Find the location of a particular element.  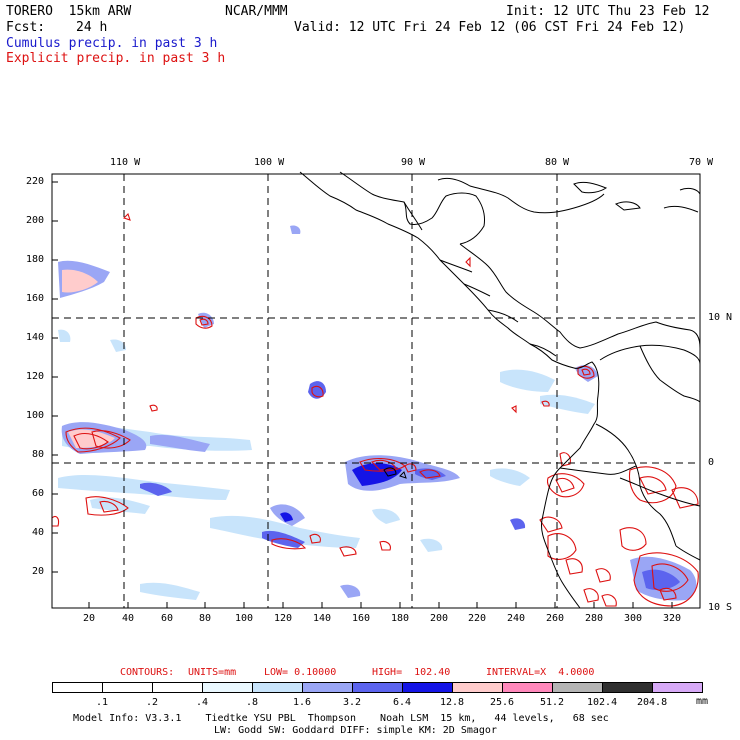

y-label: 20 is located at coordinates (38, 571).